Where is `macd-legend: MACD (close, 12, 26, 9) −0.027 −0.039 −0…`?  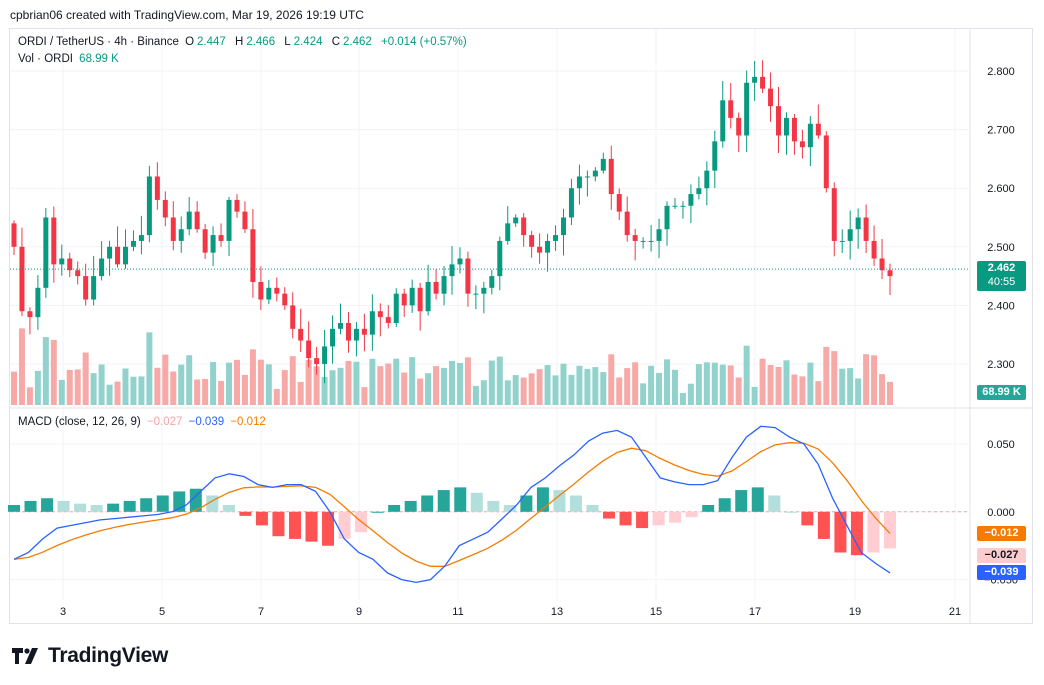 macd-legend: MACD (close, 12, 26, 9) −0.027 −0.039 −0… is located at coordinates (143, 422).